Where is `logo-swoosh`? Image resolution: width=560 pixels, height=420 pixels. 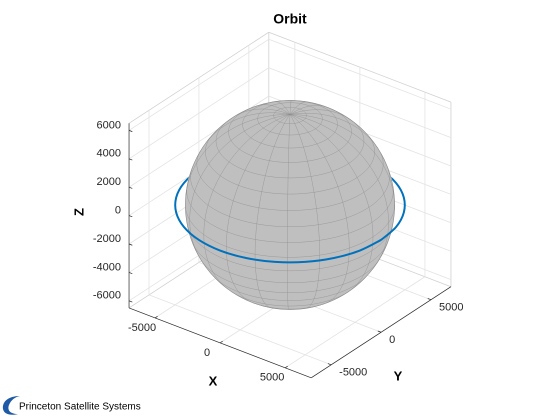
logo-swoosh is located at coordinates (11, 405).